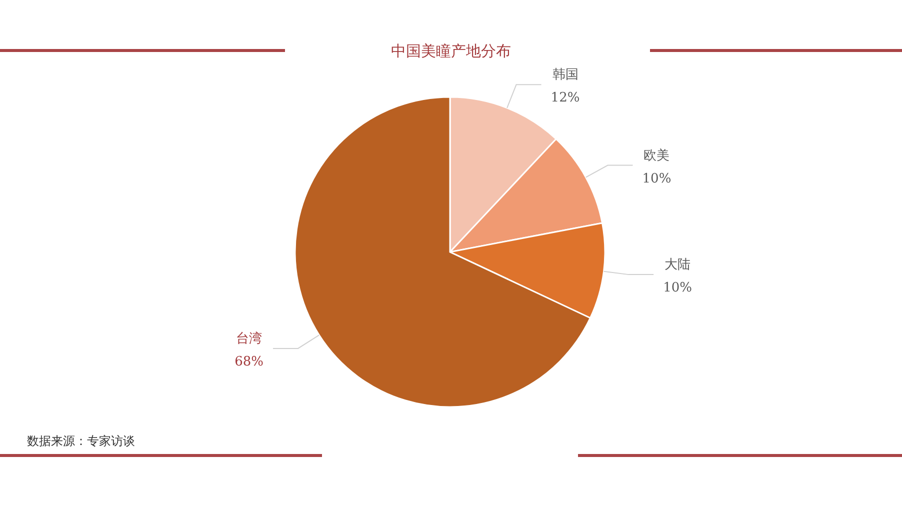 This screenshot has height=506, width=902. What do you see at coordinates (677, 265) in the screenshot?
I see `slice-label: 大陆` at bounding box center [677, 265].